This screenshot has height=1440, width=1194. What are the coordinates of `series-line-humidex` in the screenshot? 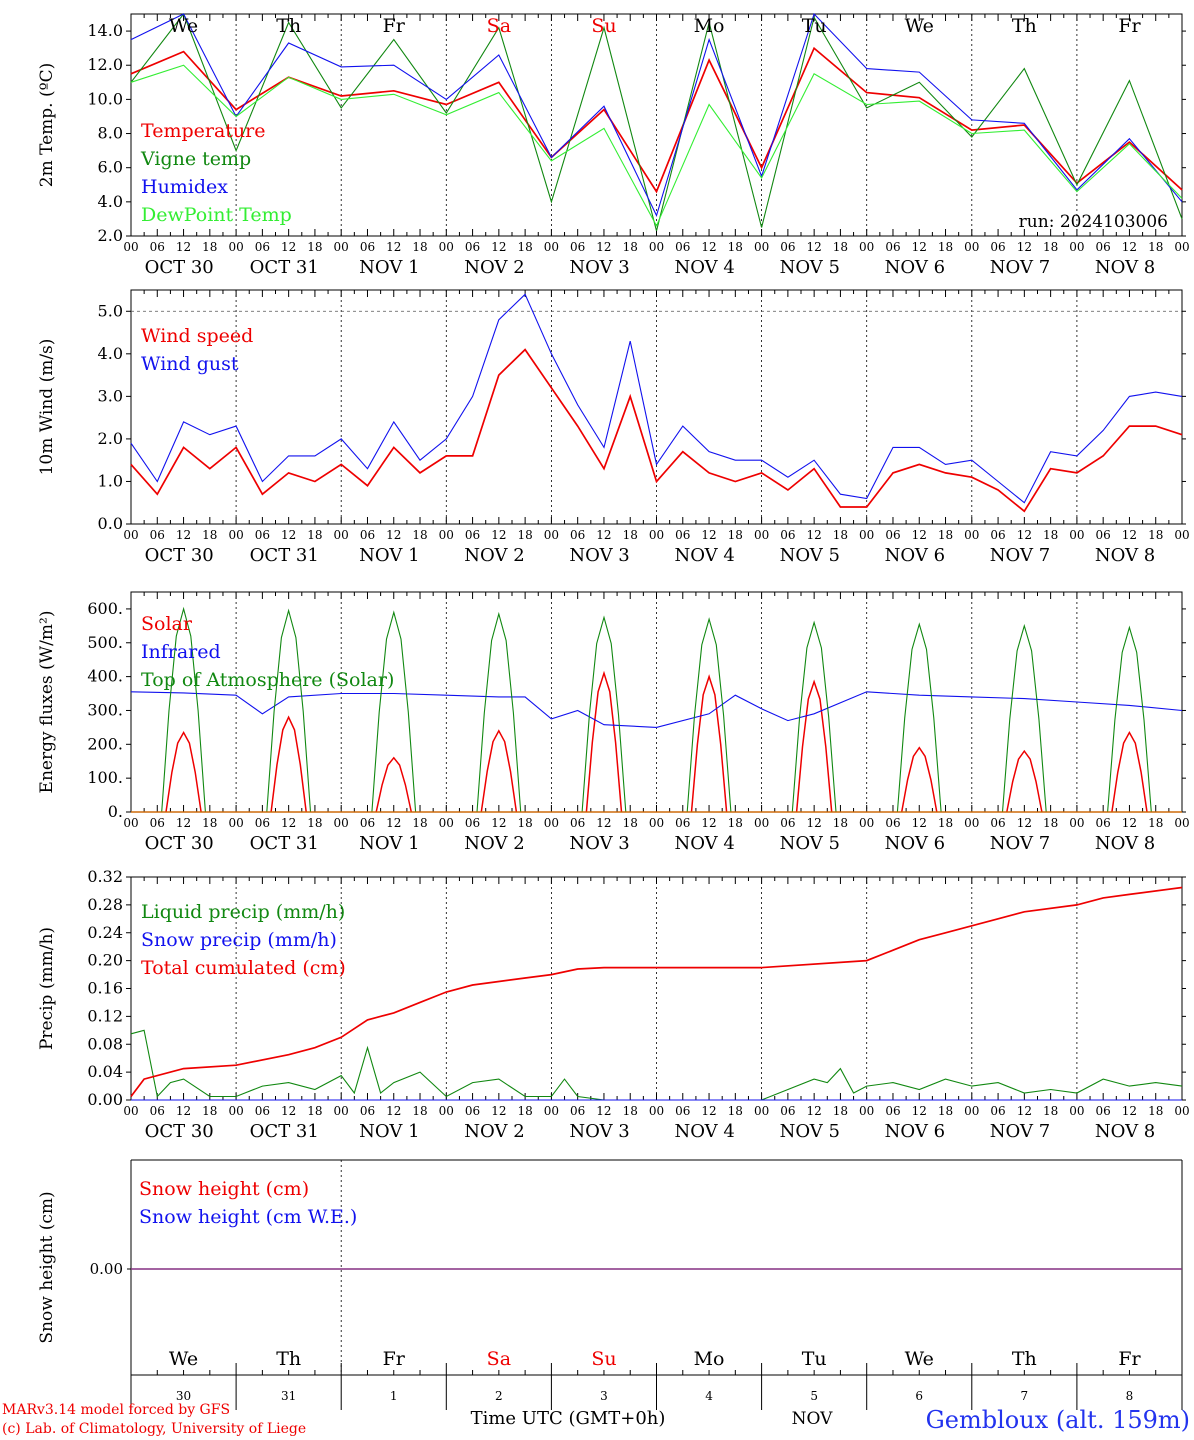 It's located at (656, 115).